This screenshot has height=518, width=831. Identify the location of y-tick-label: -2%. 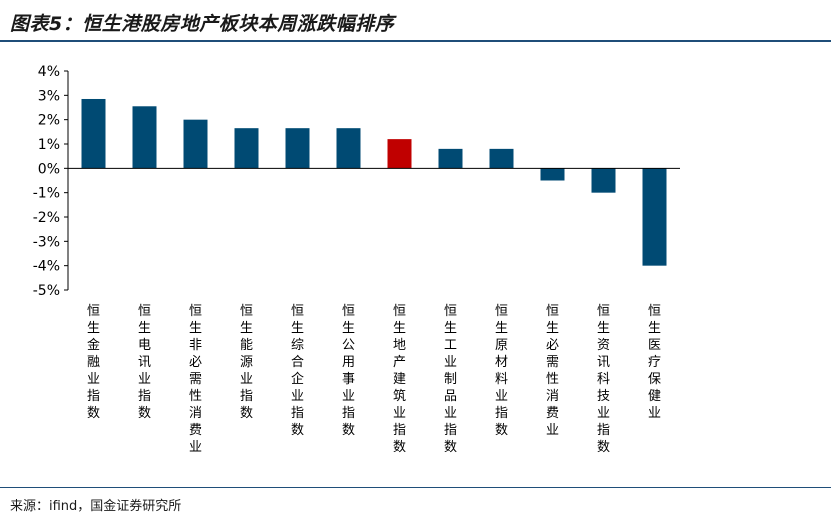
(46, 218).